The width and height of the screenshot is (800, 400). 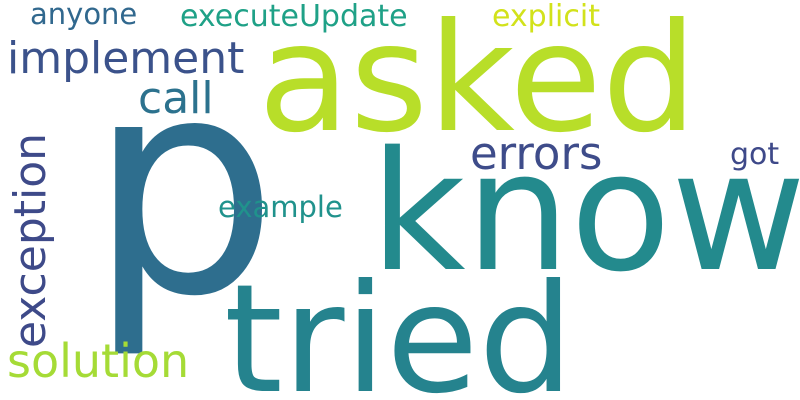 What do you see at coordinates (755, 154) in the screenshot?
I see `word-got: got` at bounding box center [755, 154].